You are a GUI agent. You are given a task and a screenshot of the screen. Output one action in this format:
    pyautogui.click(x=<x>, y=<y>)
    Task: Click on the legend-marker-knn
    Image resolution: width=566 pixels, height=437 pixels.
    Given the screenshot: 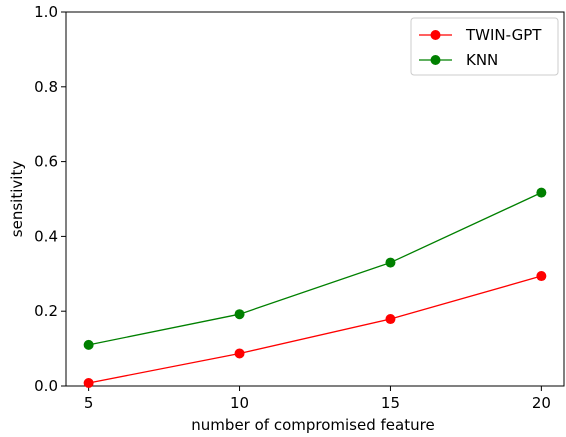 What is the action you would take?
    pyautogui.click(x=435, y=60)
    